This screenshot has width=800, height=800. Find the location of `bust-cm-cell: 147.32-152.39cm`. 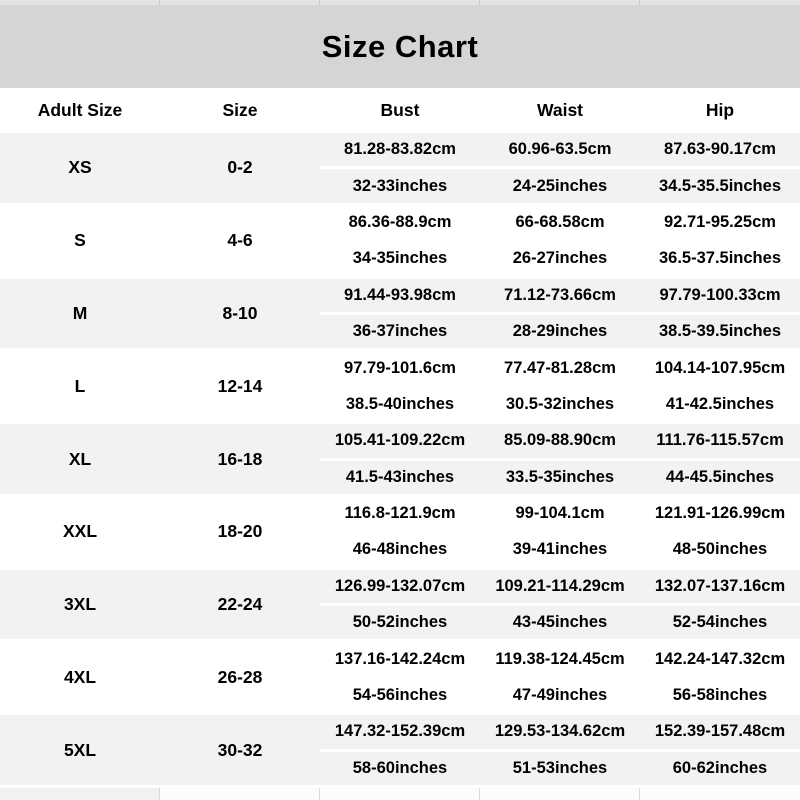

bust-cm-cell: 147.32-152.39cm is located at coordinates (400, 731).